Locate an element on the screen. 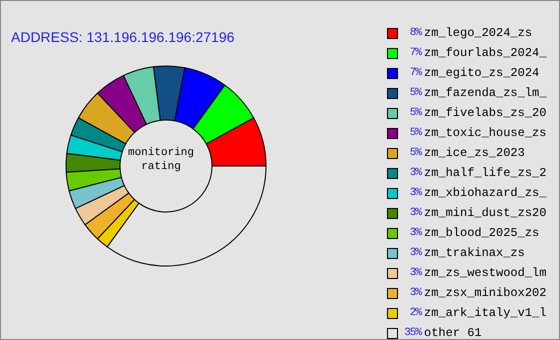  legend-label: zm_half_life_zs_2 is located at coordinates (485, 173).